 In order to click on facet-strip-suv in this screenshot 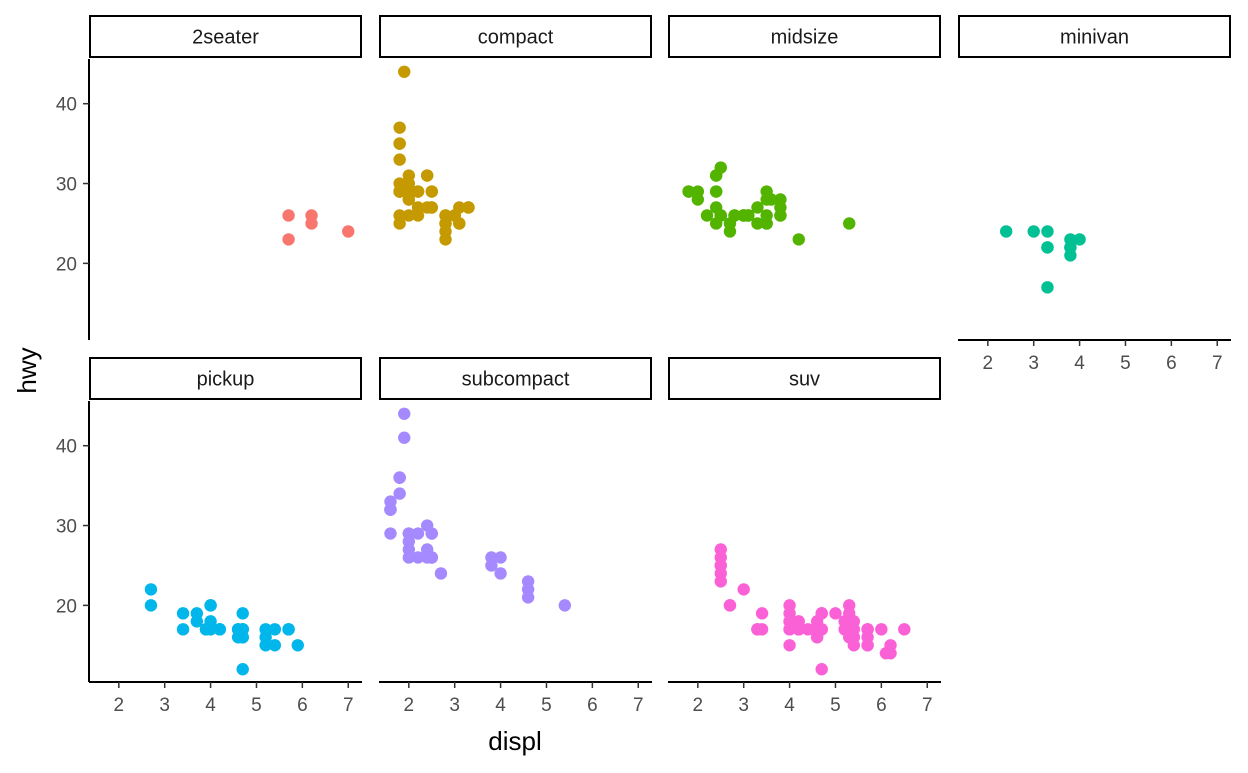, I will do `click(804, 378)`.